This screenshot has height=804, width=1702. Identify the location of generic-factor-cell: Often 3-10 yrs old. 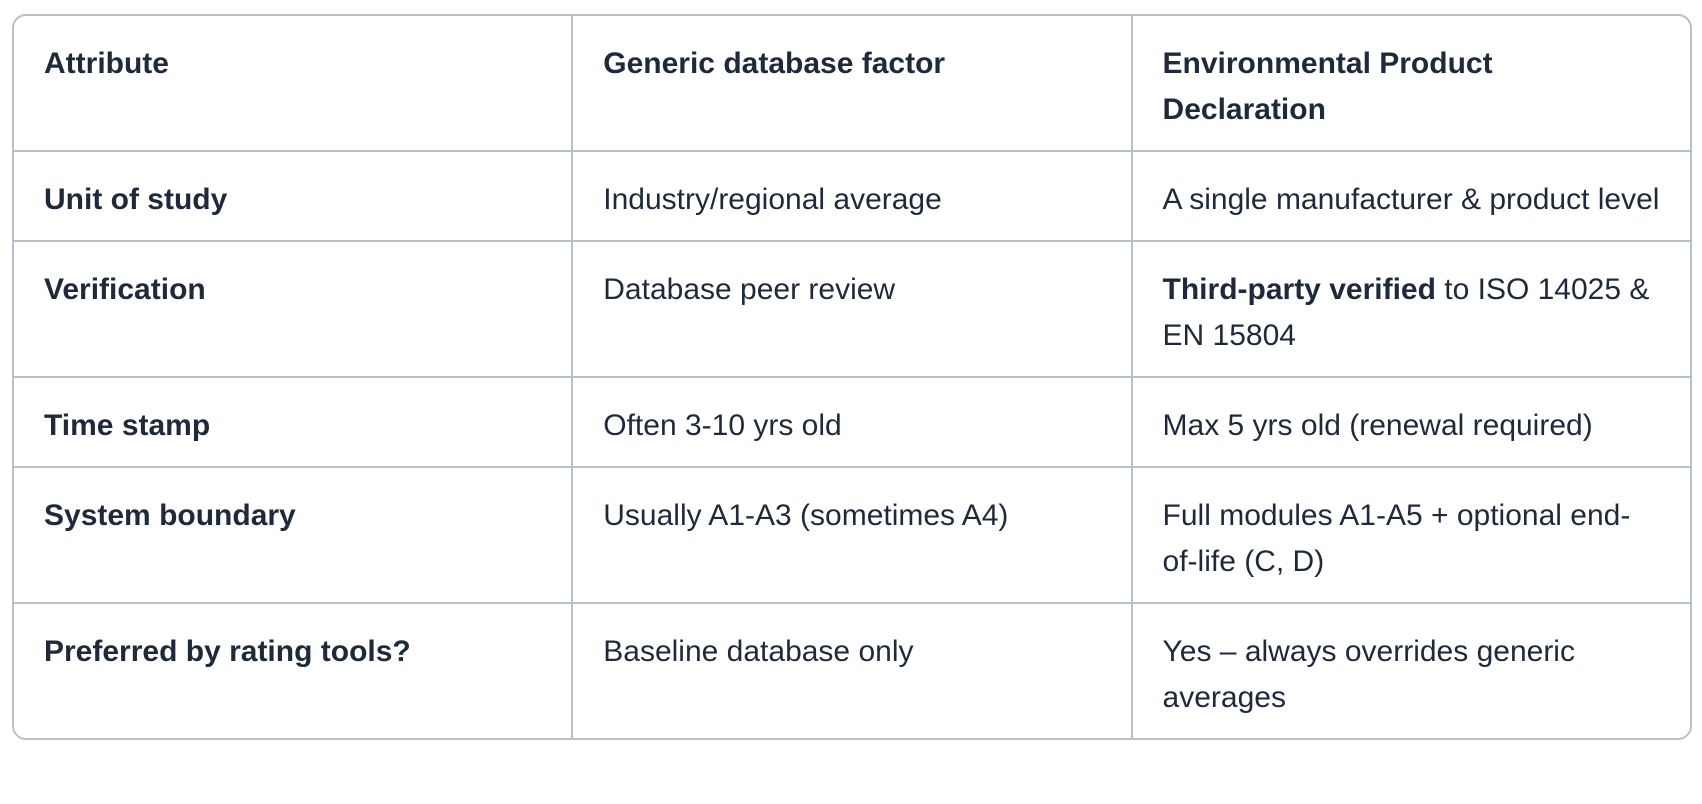
(853, 423).